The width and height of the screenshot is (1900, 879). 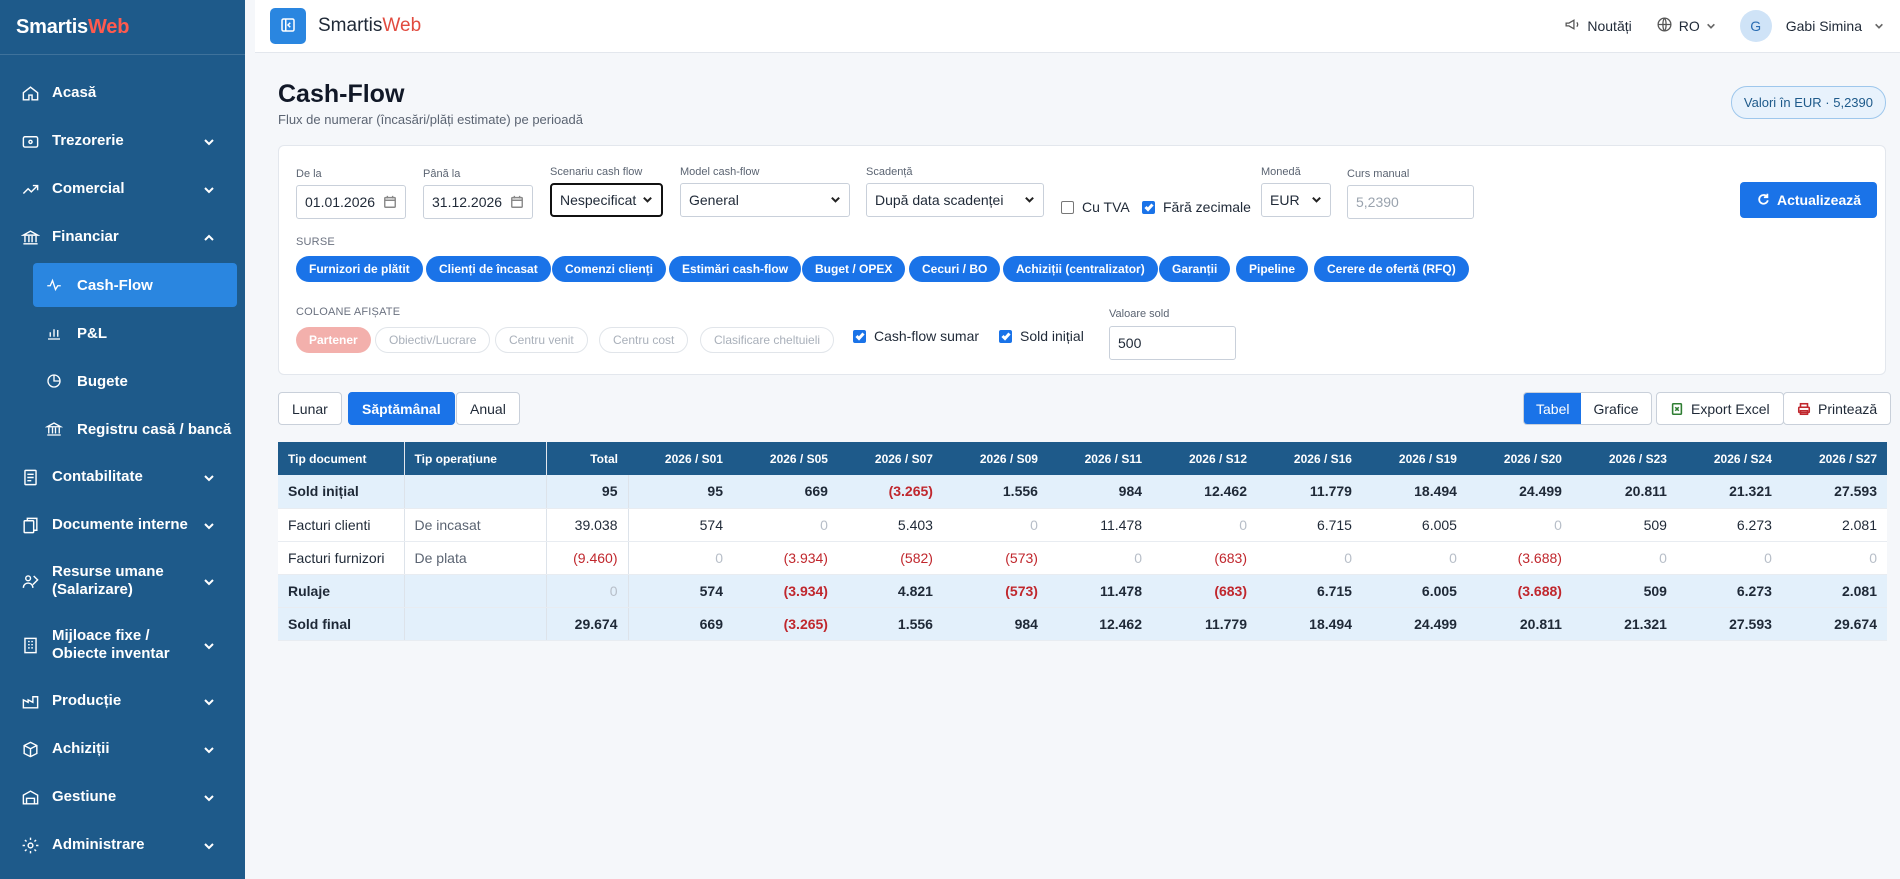 What do you see at coordinates (955, 200) in the screenshot?
I see `due-select: După data scadenței` at bounding box center [955, 200].